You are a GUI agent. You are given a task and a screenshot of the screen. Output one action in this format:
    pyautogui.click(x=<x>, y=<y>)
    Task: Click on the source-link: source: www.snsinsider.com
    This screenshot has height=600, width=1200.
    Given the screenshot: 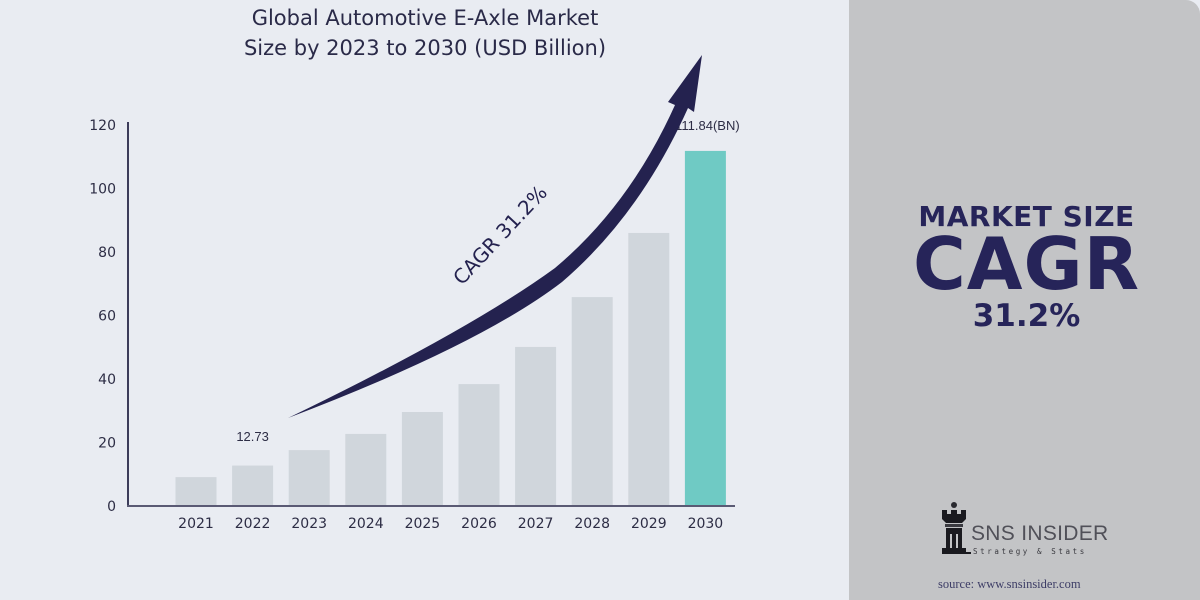 What is the action you would take?
    pyautogui.click(x=1009, y=584)
    